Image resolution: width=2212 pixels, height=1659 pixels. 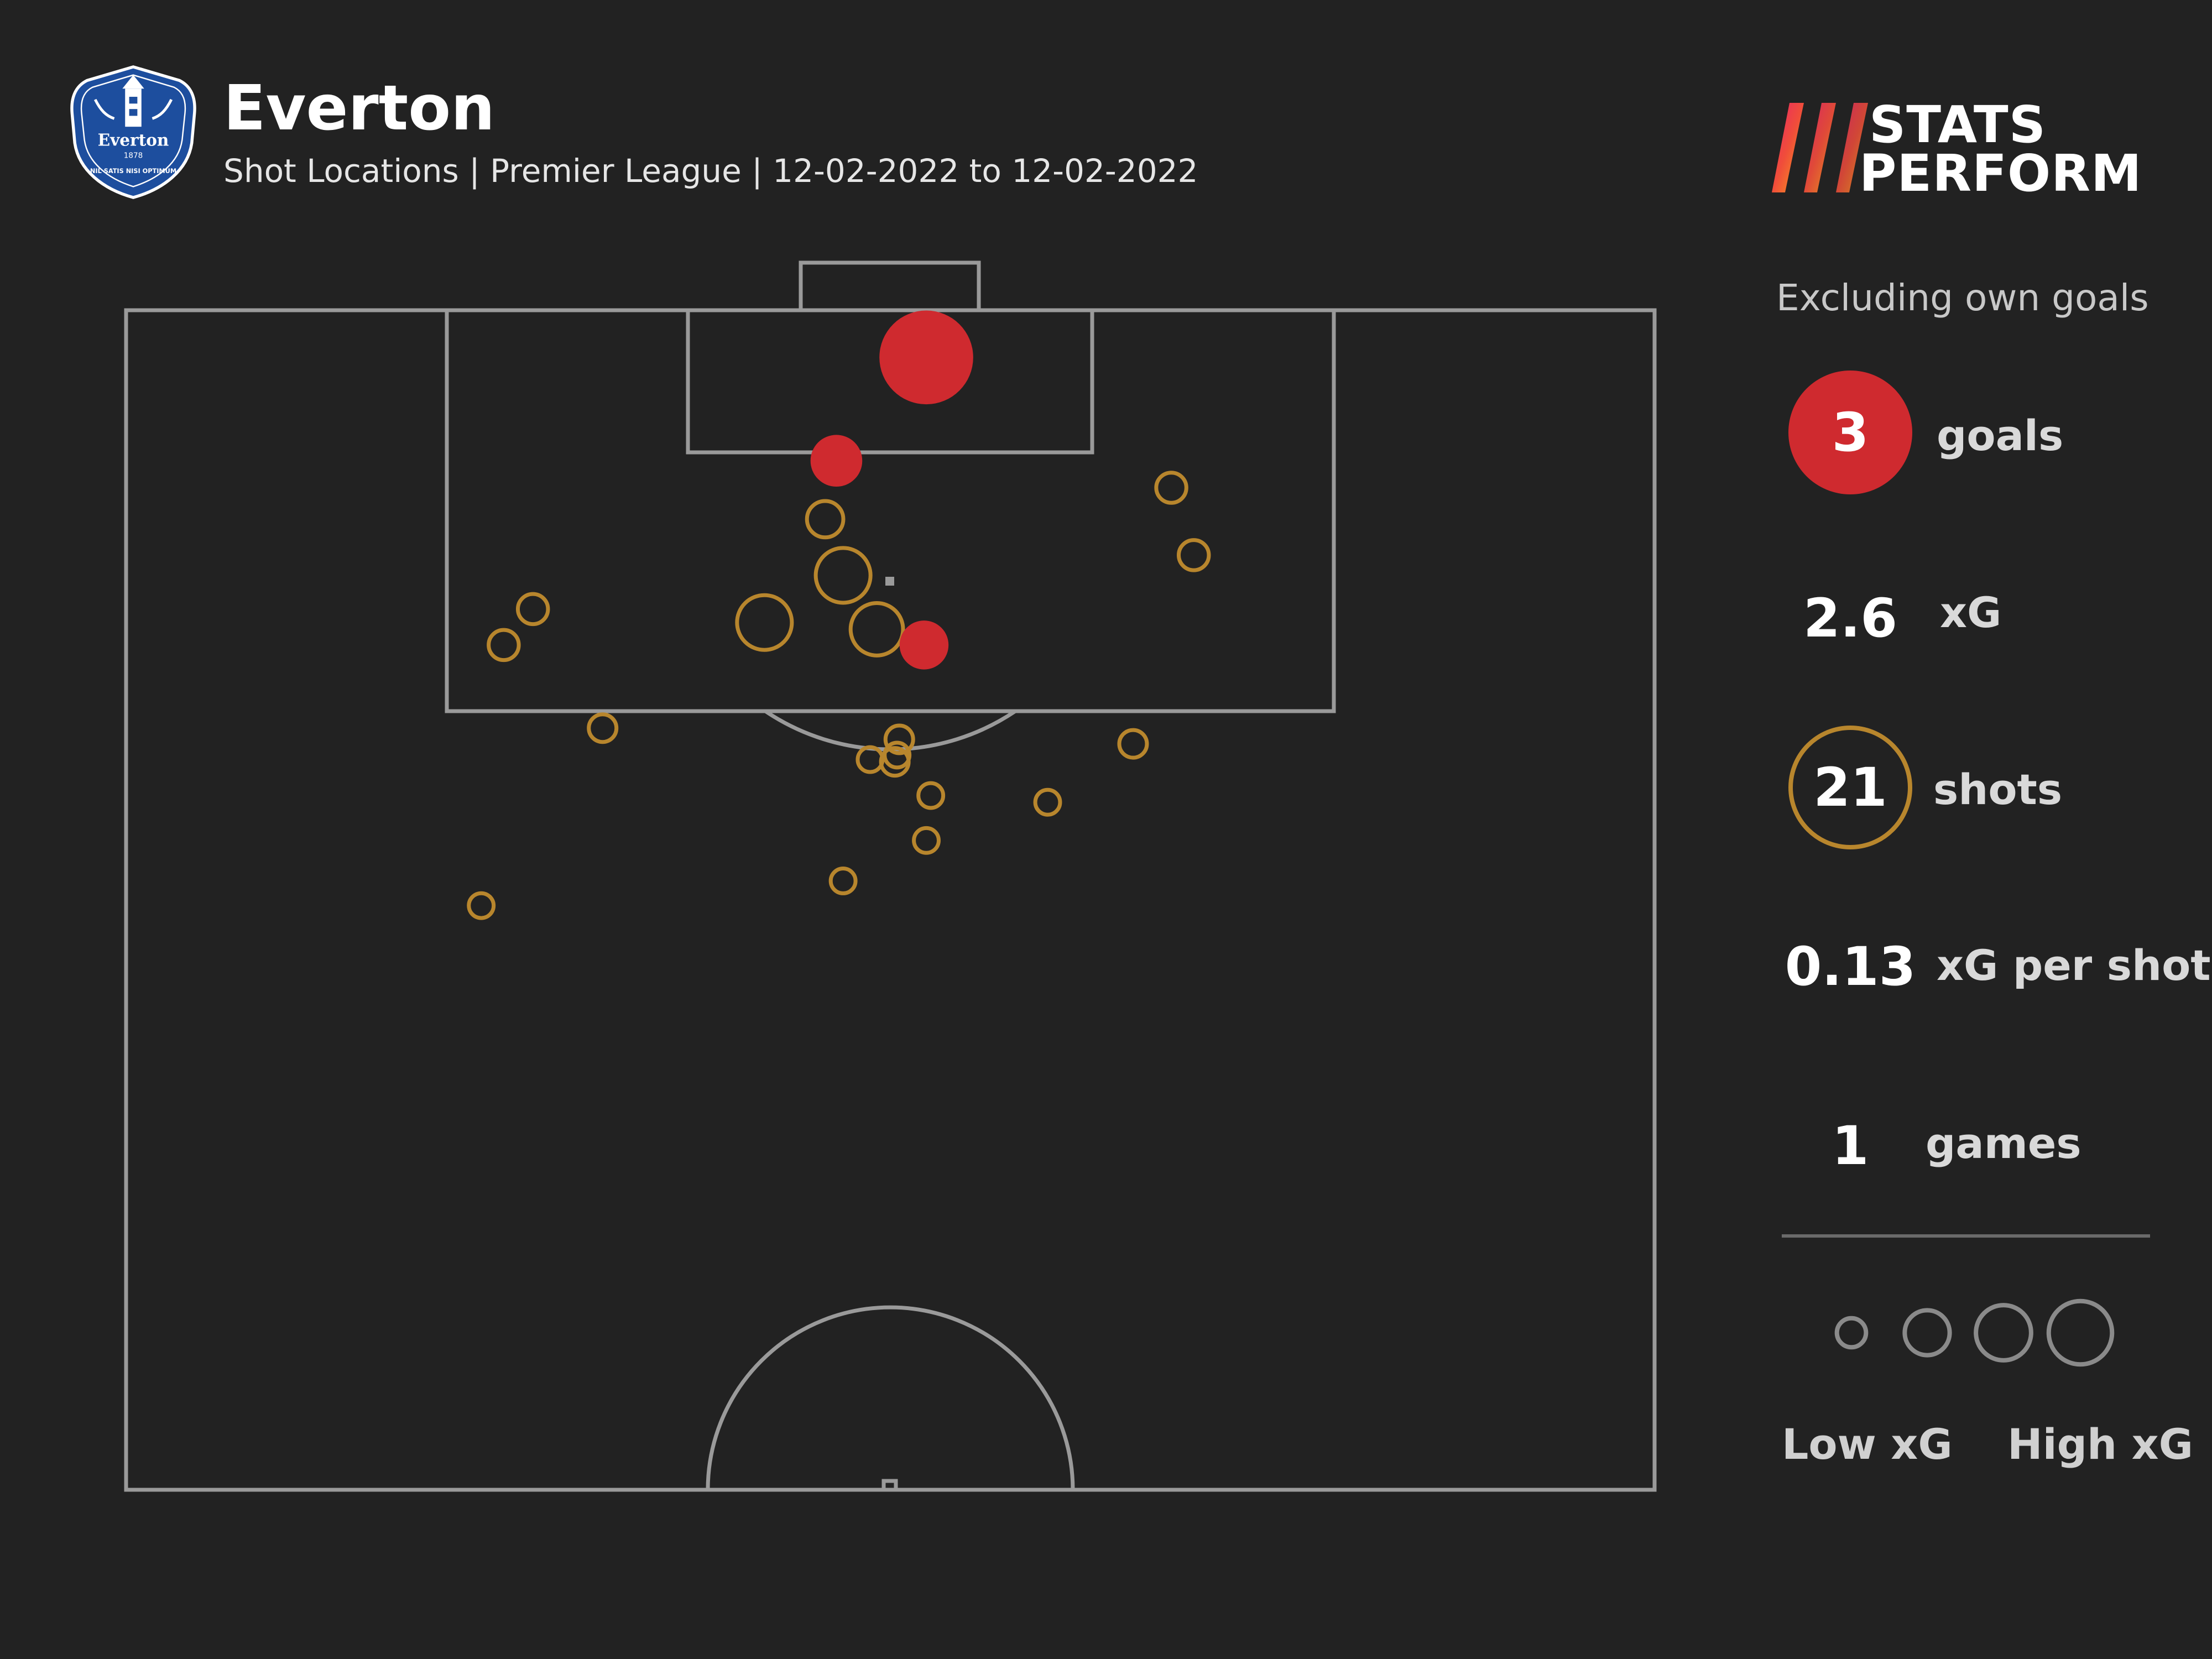 I want to click on legend-divider, so click(x=1966, y=1236).